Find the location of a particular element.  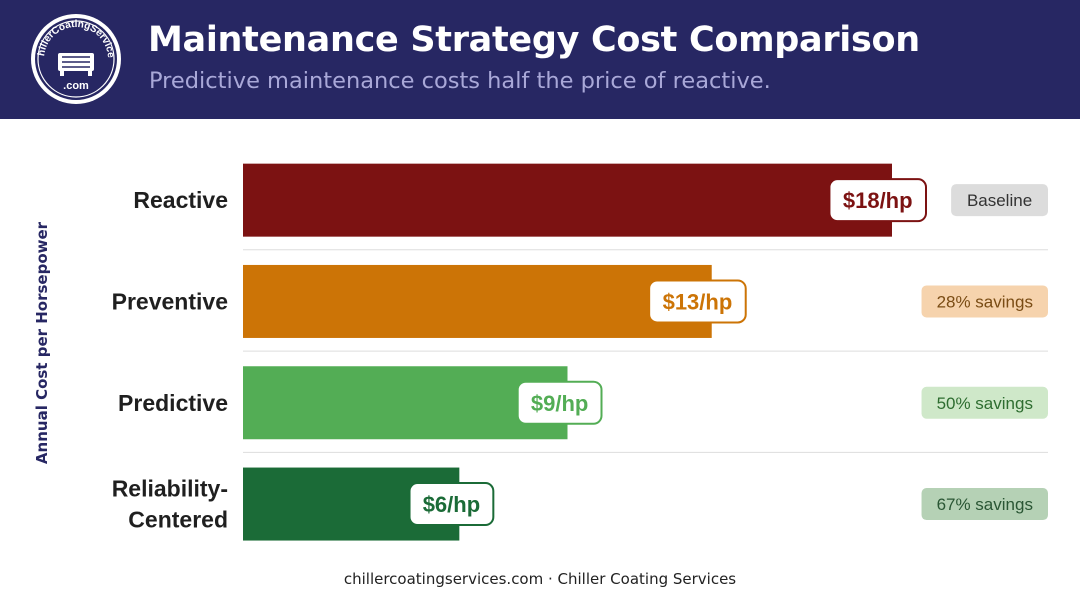

savings-label-2: 28% savings is located at coordinates (985, 301).